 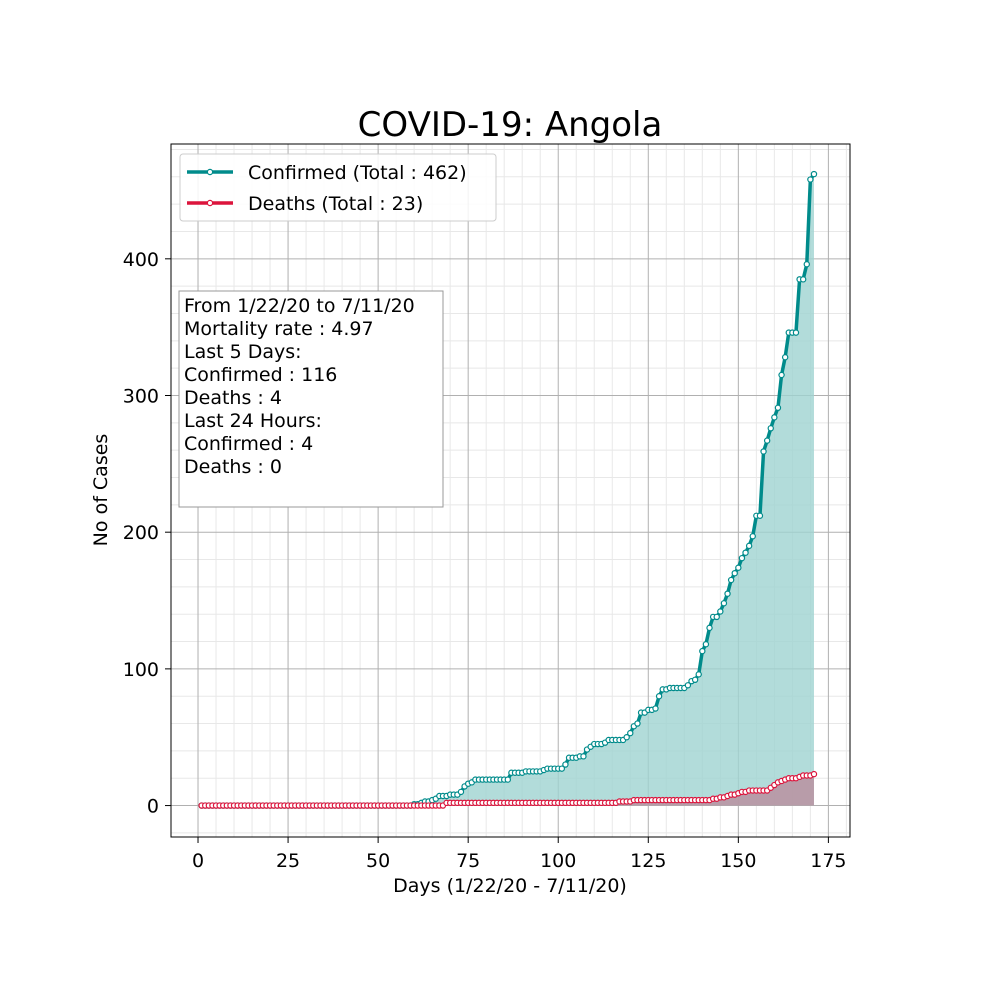 I want to click on info-line: From 1/22/20 to 7/11/20, so click(x=299, y=306).